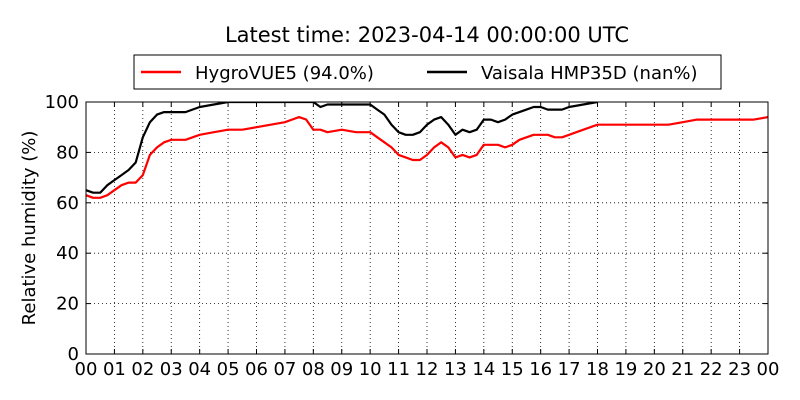  What do you see at coordinates (114, 369) in the screenshot?
I see `x-tick-label: 01` at bounding box center [114, 369].